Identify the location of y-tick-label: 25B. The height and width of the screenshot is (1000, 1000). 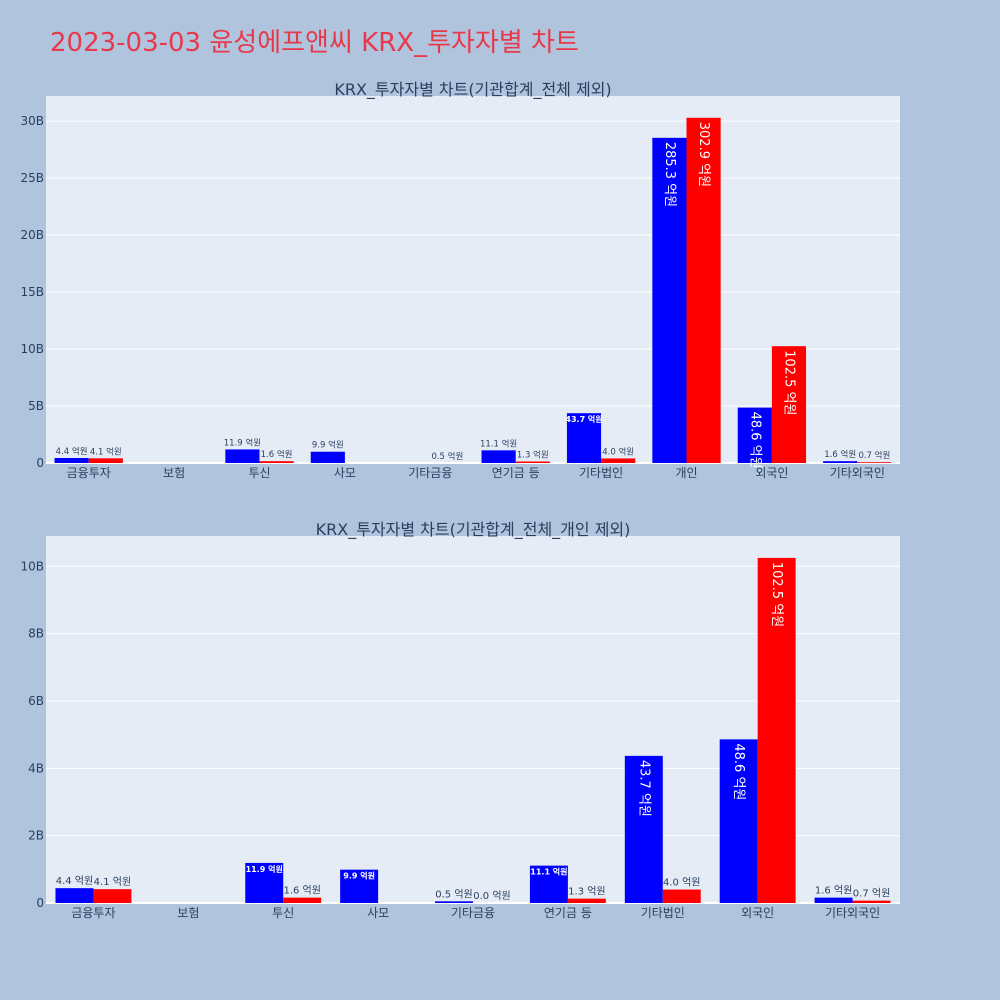
(32, 178).